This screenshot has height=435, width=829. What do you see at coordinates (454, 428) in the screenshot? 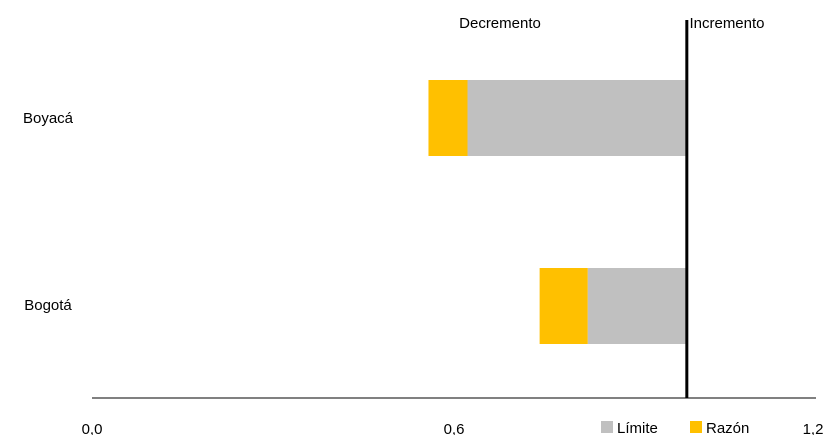
I see `x-tick-label-1: 0,6` at bounding box center [454, 428].